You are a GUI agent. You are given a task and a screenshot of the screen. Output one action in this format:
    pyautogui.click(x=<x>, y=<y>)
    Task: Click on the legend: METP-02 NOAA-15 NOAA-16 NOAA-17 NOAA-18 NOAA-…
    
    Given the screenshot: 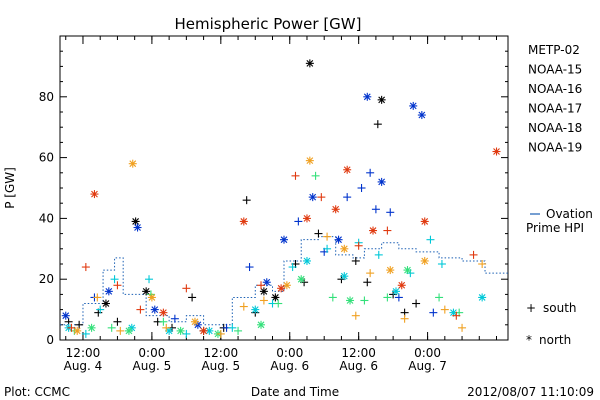 What is the action you would take?
    pyautogui.click(x=555, y=99)
    